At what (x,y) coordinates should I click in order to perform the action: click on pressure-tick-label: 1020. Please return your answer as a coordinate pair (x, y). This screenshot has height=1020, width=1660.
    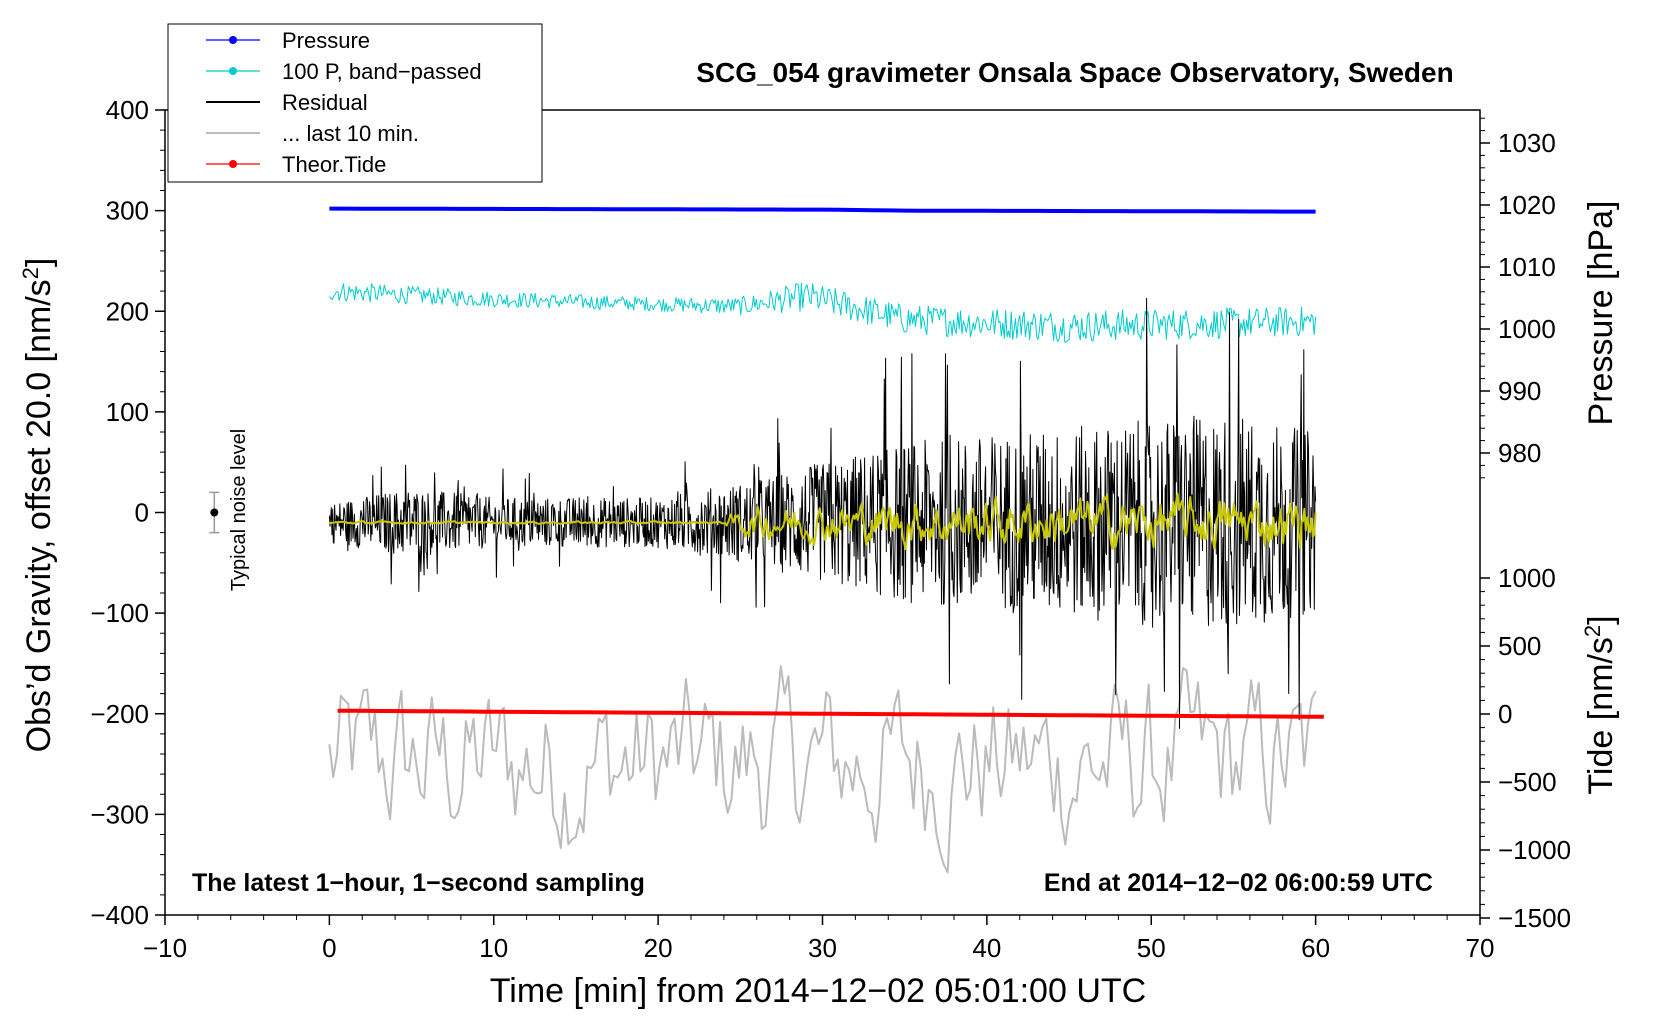
    Looking at the image, I should click on (1527, 205).